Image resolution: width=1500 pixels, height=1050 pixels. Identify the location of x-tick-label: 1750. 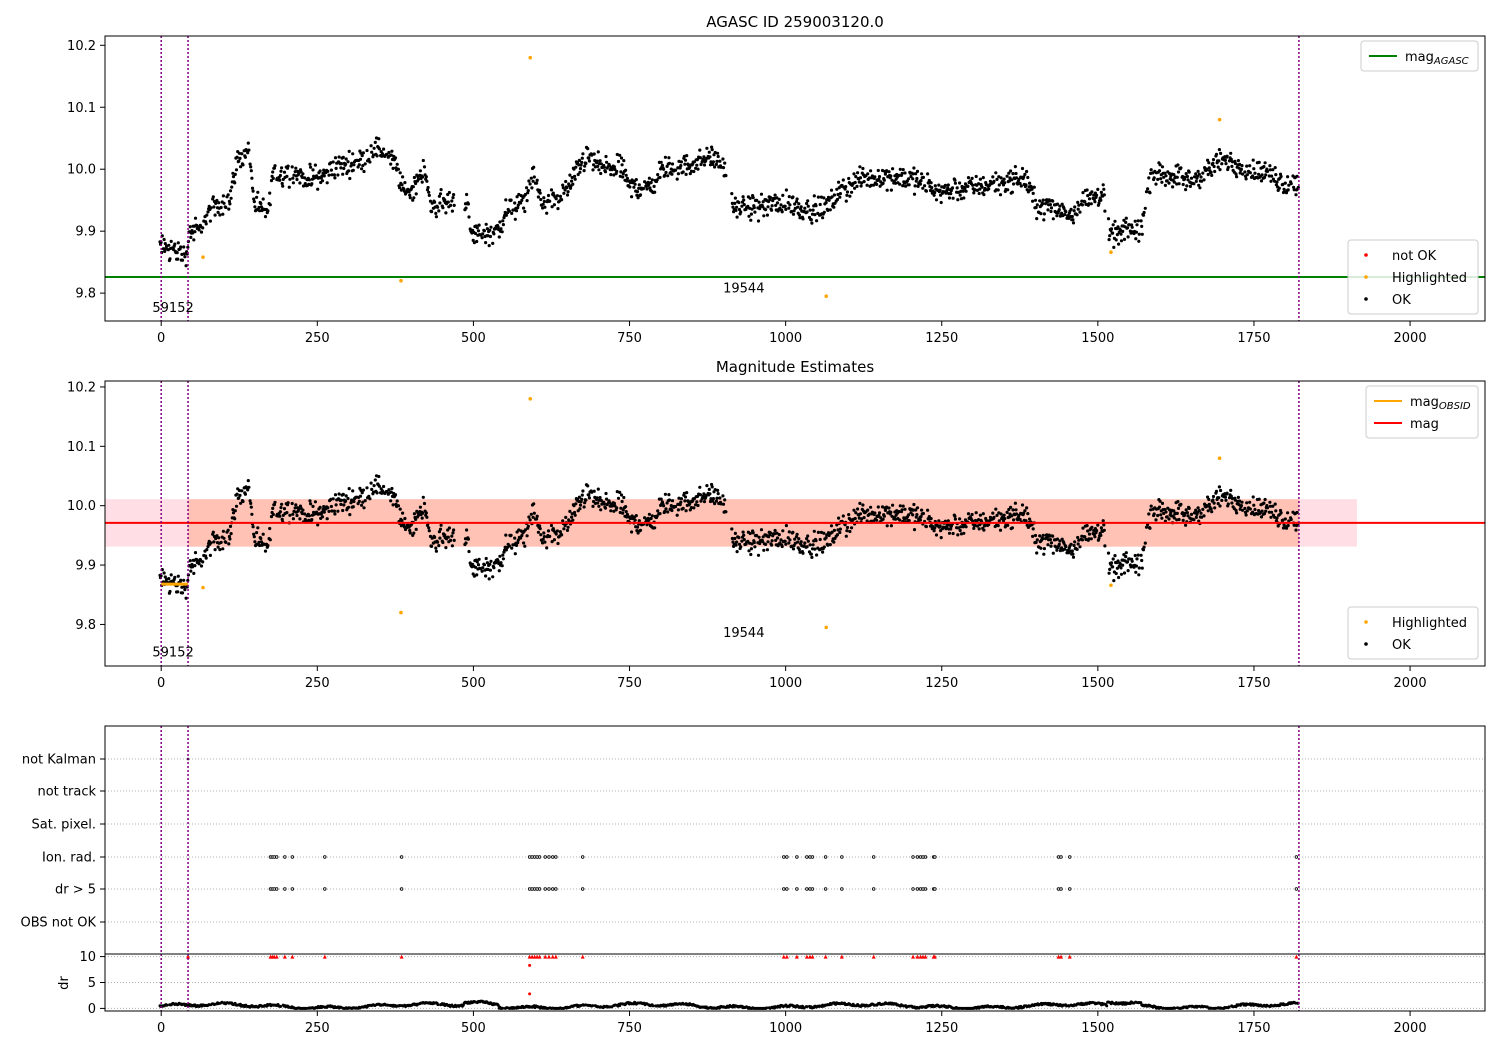
(1253, 1028).